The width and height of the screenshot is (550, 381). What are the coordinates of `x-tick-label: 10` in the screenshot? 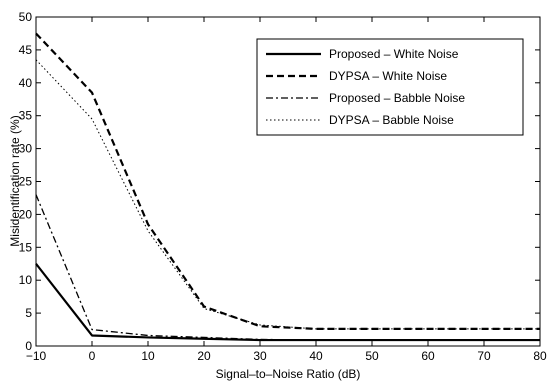 It's located at (148, 356).